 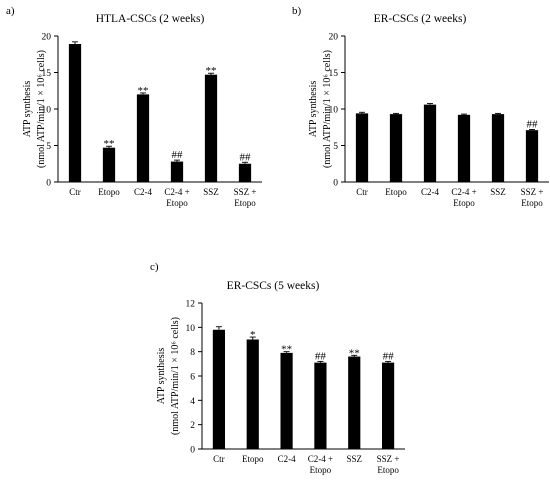 I want to click on panel-1-ylabel-line1: ATP synthesis, so click(x=27, y=109).